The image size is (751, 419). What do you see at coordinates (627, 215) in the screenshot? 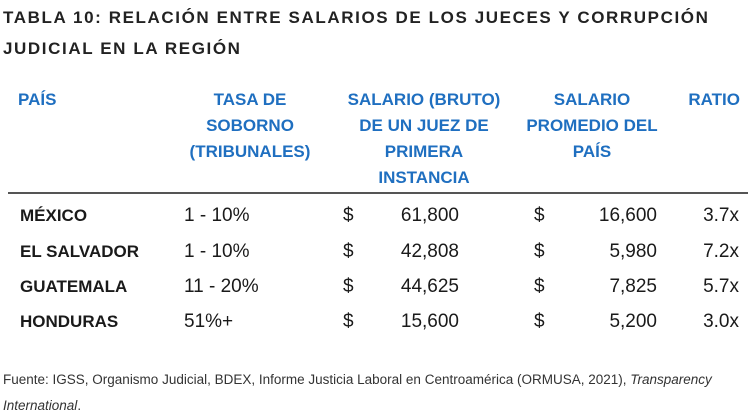
I see `cell-salario-promedio: 16,600` at bounding box center [627, 215].